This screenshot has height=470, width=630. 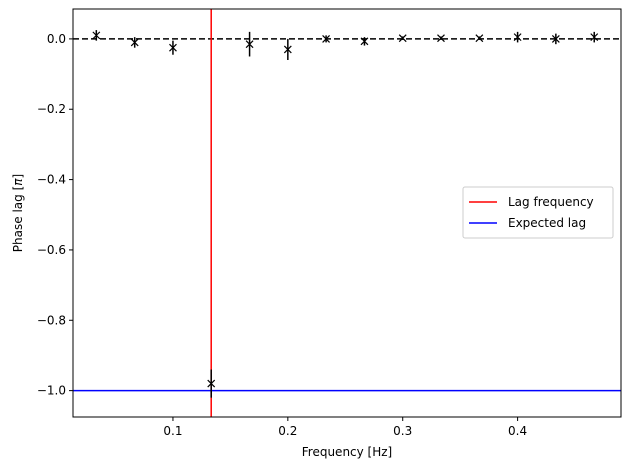 What do you see at coordinates (402, 431) in the screenshot?
I see `x-tick-label-2: 0.3` at bounding box center [402, 431].